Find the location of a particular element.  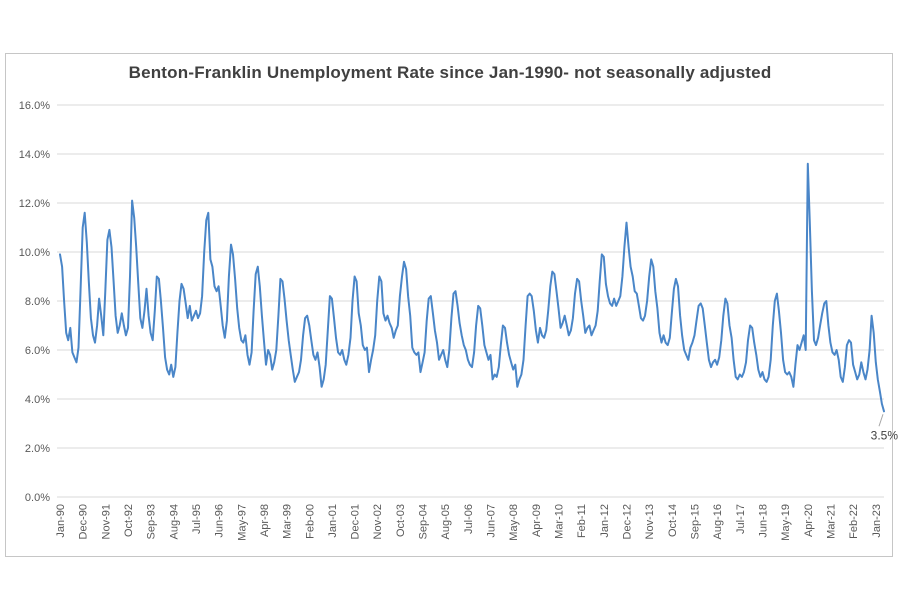

x-tick-label: Jul-06 is located at coordinates (469, 519).